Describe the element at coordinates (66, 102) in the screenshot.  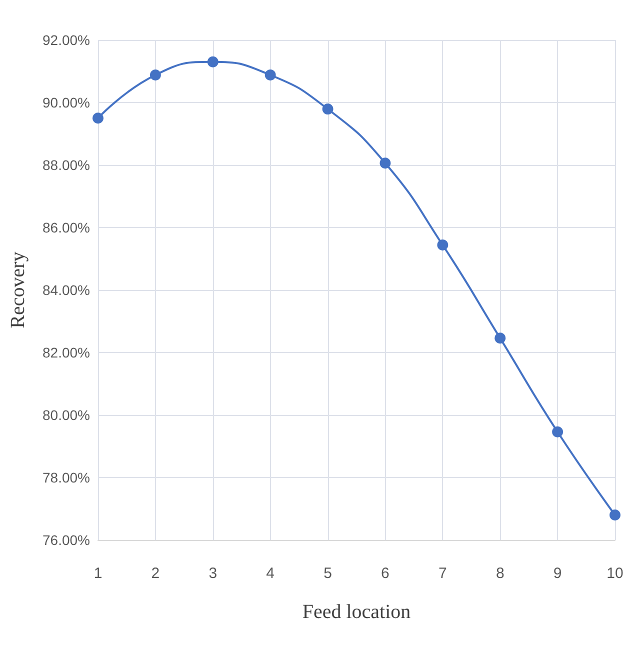
I see `y-tick-label: 90.00%` at that location.